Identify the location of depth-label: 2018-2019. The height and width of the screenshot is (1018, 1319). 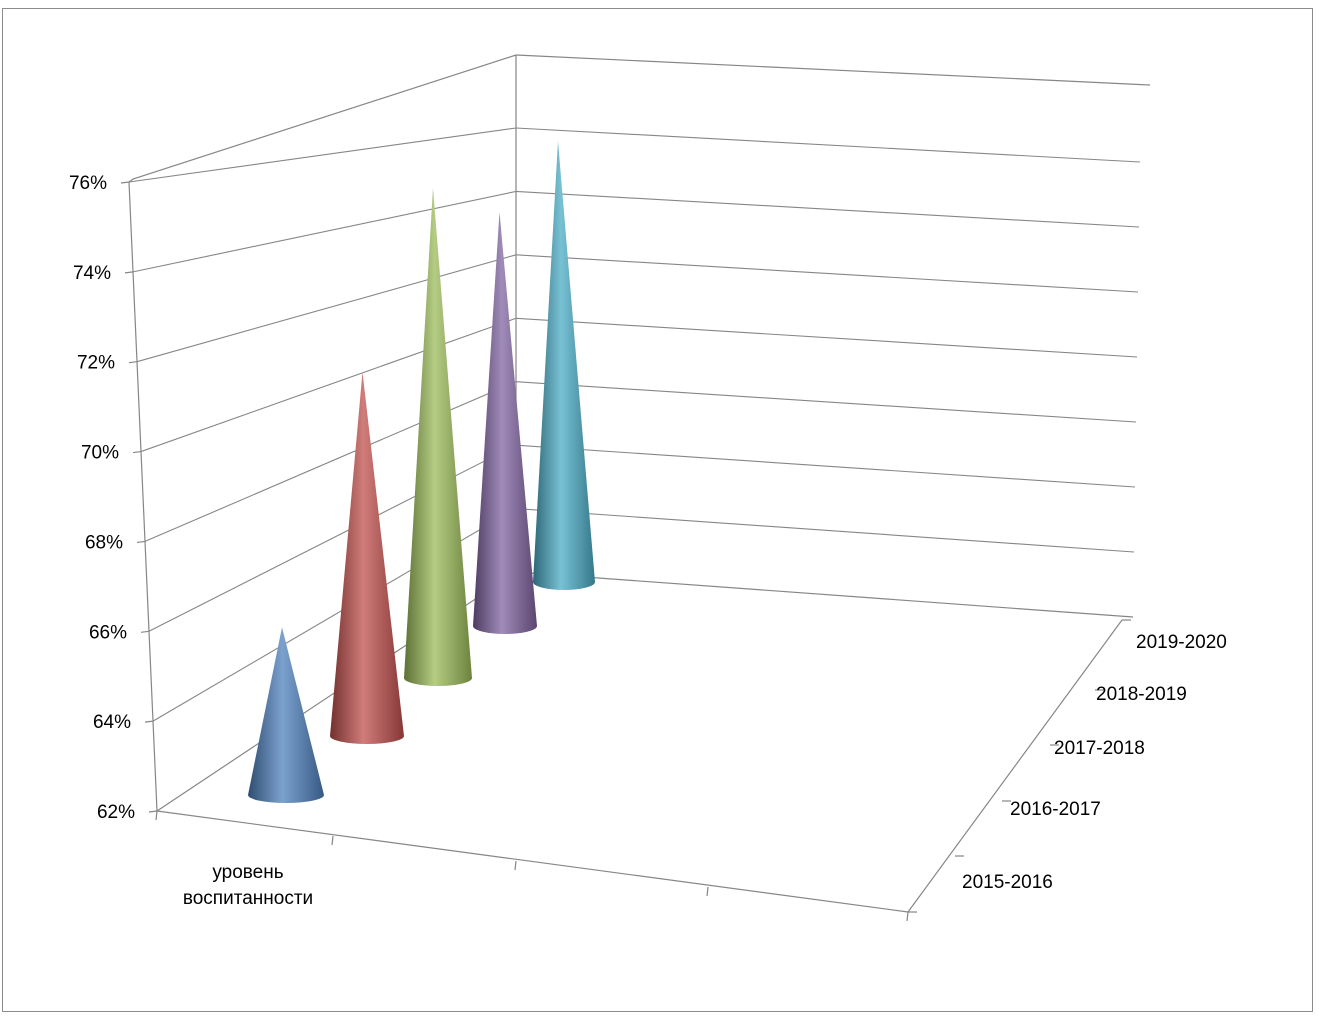
(1141, 694).